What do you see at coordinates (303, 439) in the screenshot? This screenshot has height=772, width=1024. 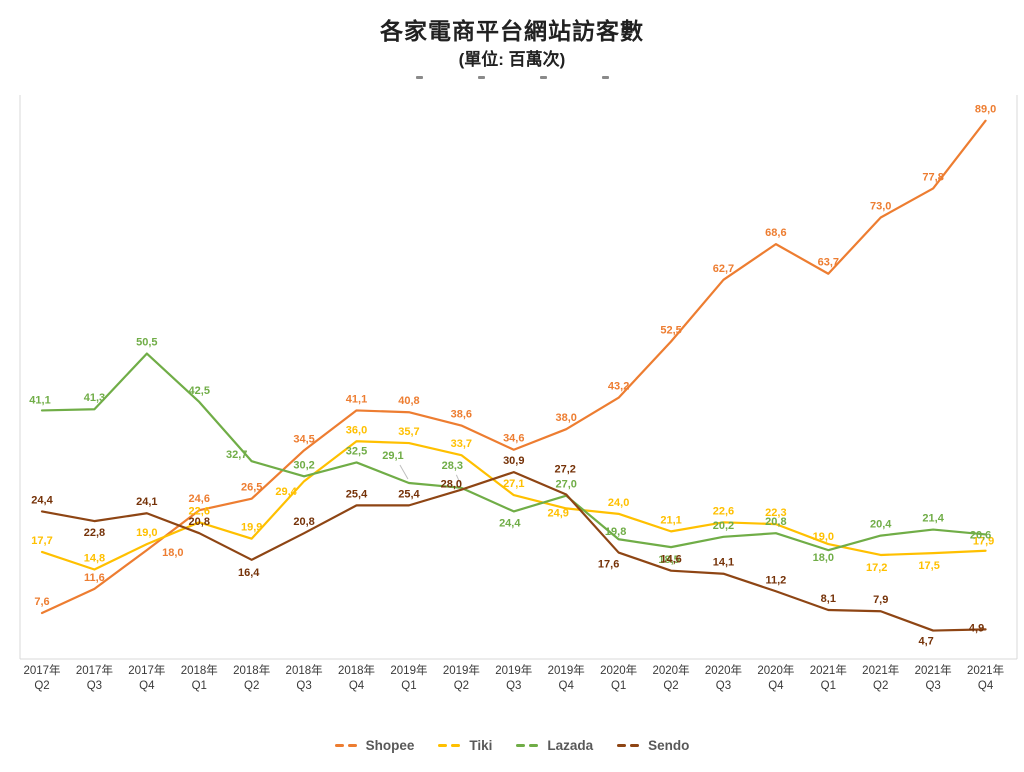 I see `data-label-shopee: 34,5` at bounding box center [303, 439].